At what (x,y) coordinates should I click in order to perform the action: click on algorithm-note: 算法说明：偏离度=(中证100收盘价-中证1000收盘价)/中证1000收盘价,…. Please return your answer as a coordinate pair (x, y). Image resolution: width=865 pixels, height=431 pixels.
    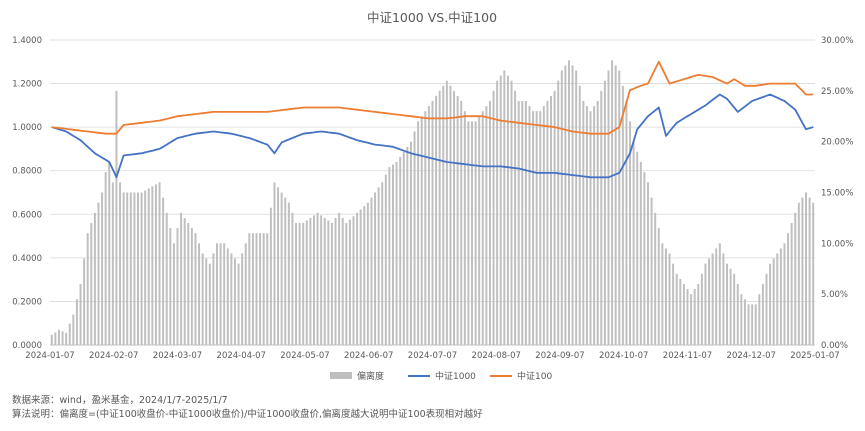
    Looking at the image, I should click on (247, 414).